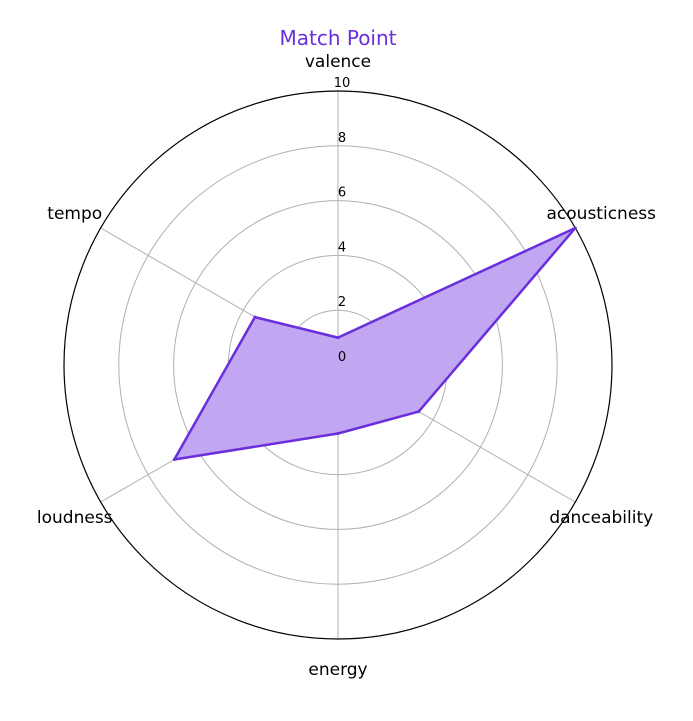 The height and width of the screenshot is (721, 693). What do you see at coordinates (74, 214) in the screenshot?
I see `axis-label-tempo: tempo` at bounding box center [74, 214].